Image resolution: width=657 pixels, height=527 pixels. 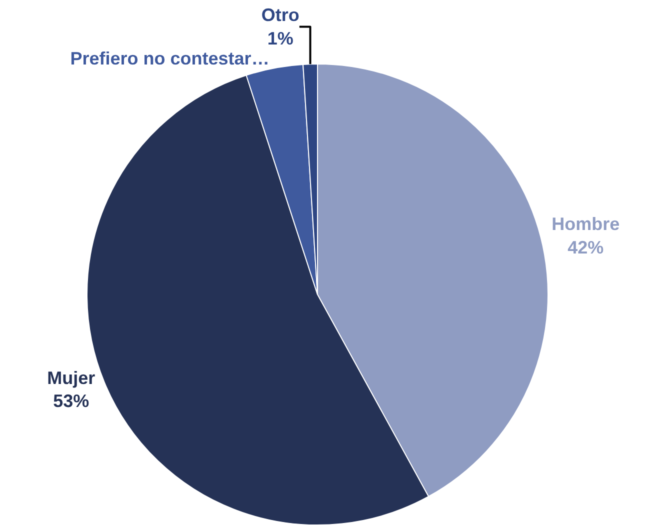 I want to click on slice-label: Mujer, so click(x=71, y=378).